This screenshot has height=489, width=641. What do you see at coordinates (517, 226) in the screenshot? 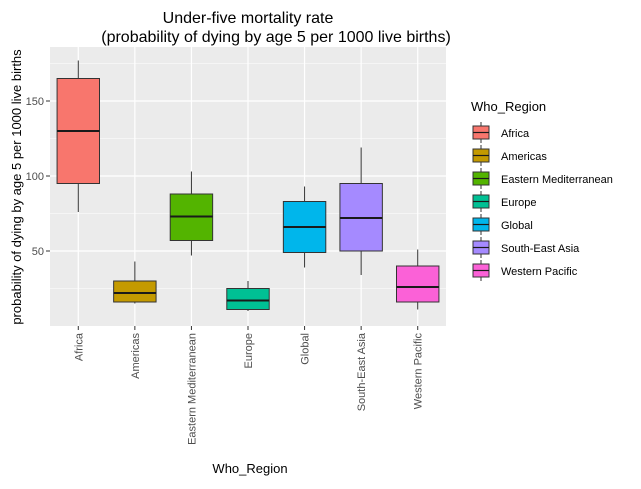
I see `legend-label: Global` at bounding box center [517, 226].